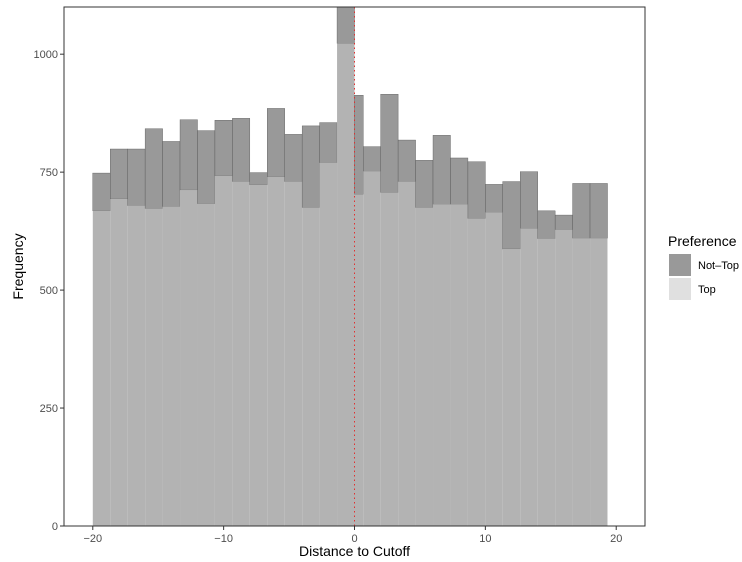  Describe the element at coordinates (354, 539) in the screenshot. I see `x-tick-label: 0` at that location.